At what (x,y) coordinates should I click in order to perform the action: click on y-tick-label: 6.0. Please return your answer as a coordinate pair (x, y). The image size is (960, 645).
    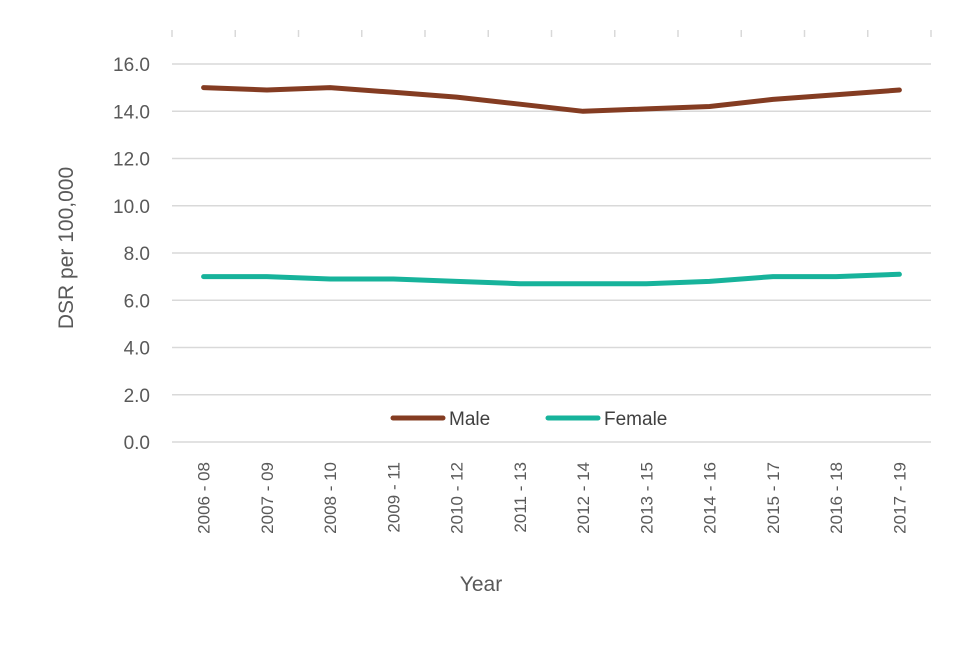
    Looking at the image, I should click on (137, 301).